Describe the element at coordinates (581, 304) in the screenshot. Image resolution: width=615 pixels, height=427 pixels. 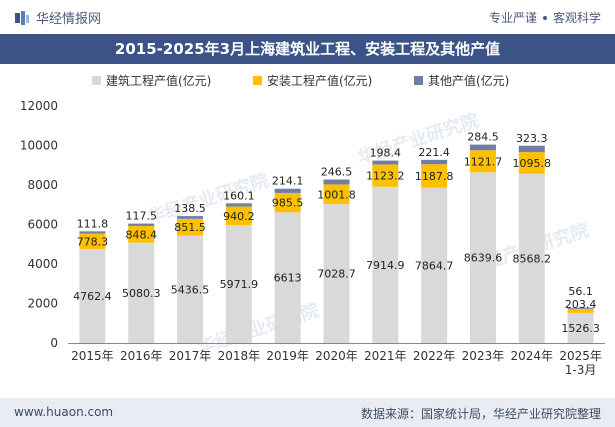
I see `data-label-installation: 203.4` at that location.